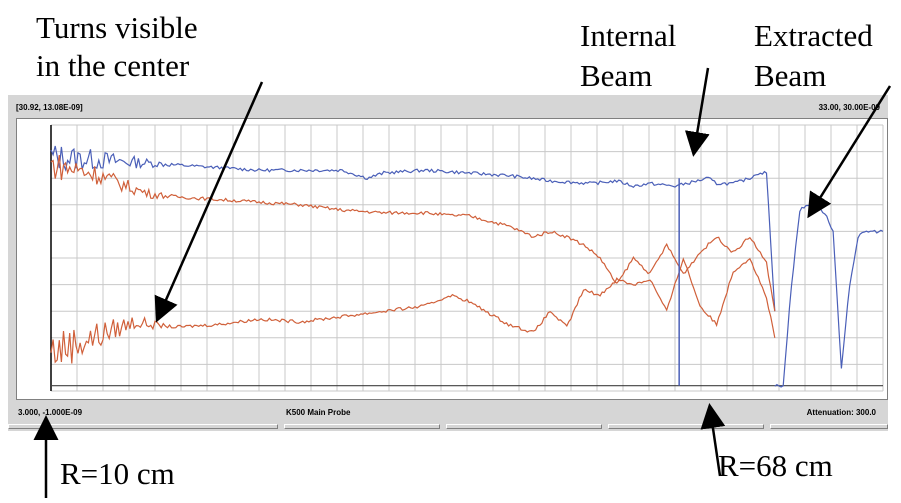 Image resolution: width=901 pixels, height=503 pixels. What do you see at coordinates (49, 107) in the screenshot?
I see `top-left-readout: [30.92, 13.08E-09]` at bounding box center [49, 107].